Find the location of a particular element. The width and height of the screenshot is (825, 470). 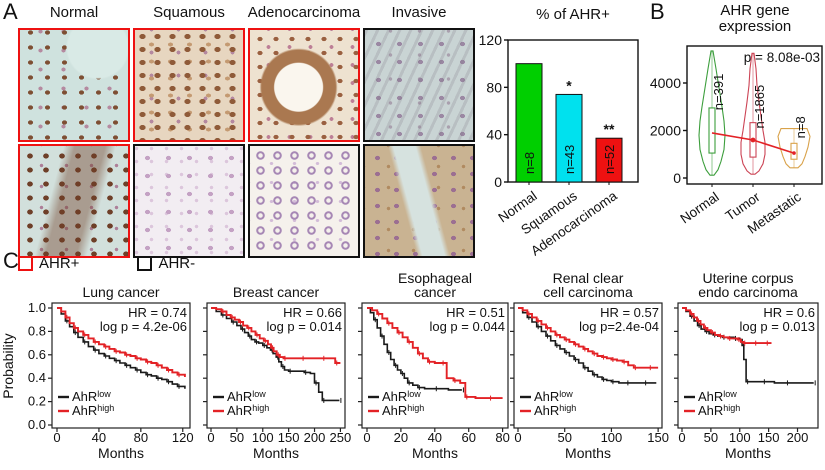

svg-text: cancer is located at coordinates (435, 292).